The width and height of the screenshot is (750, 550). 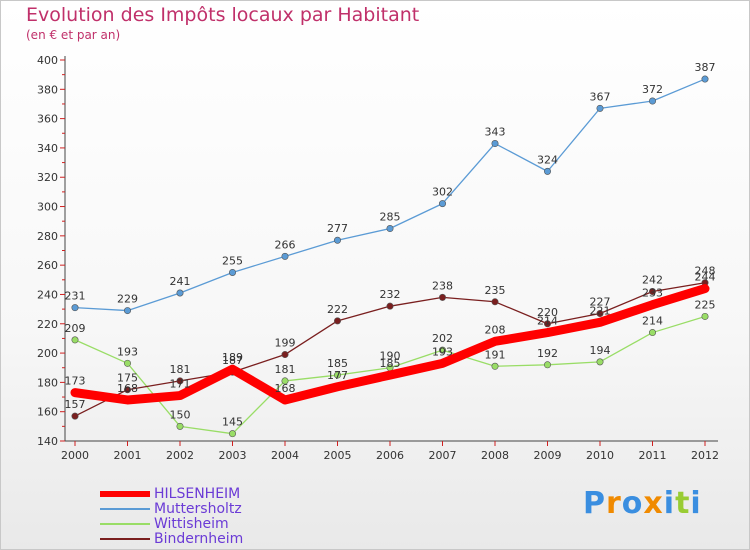 I want to click on data-label: 238, so click(x=442, y=285).